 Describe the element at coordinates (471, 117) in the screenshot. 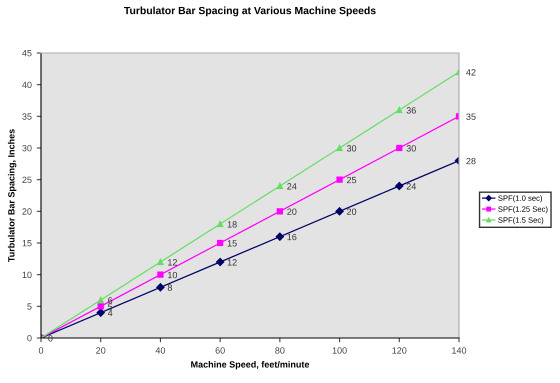

I see `data-label: 35` at that location.